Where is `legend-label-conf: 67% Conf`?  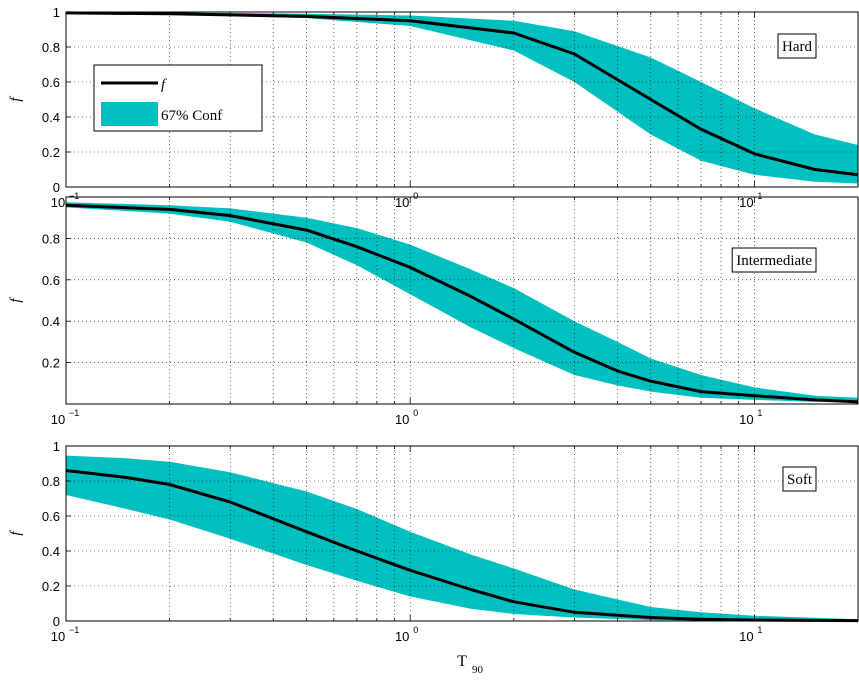
legend-label-conf: 67% Conf is located at coordinates (191, 116).